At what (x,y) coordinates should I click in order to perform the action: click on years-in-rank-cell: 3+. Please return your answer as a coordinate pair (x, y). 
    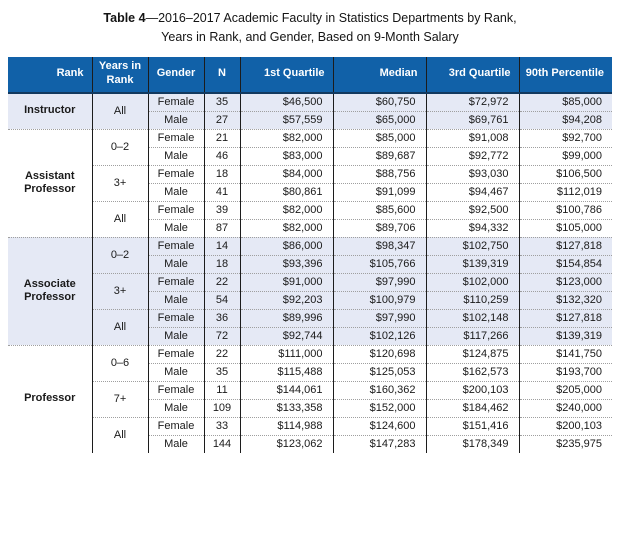
    Looking at the image, I should click on (119, 182).